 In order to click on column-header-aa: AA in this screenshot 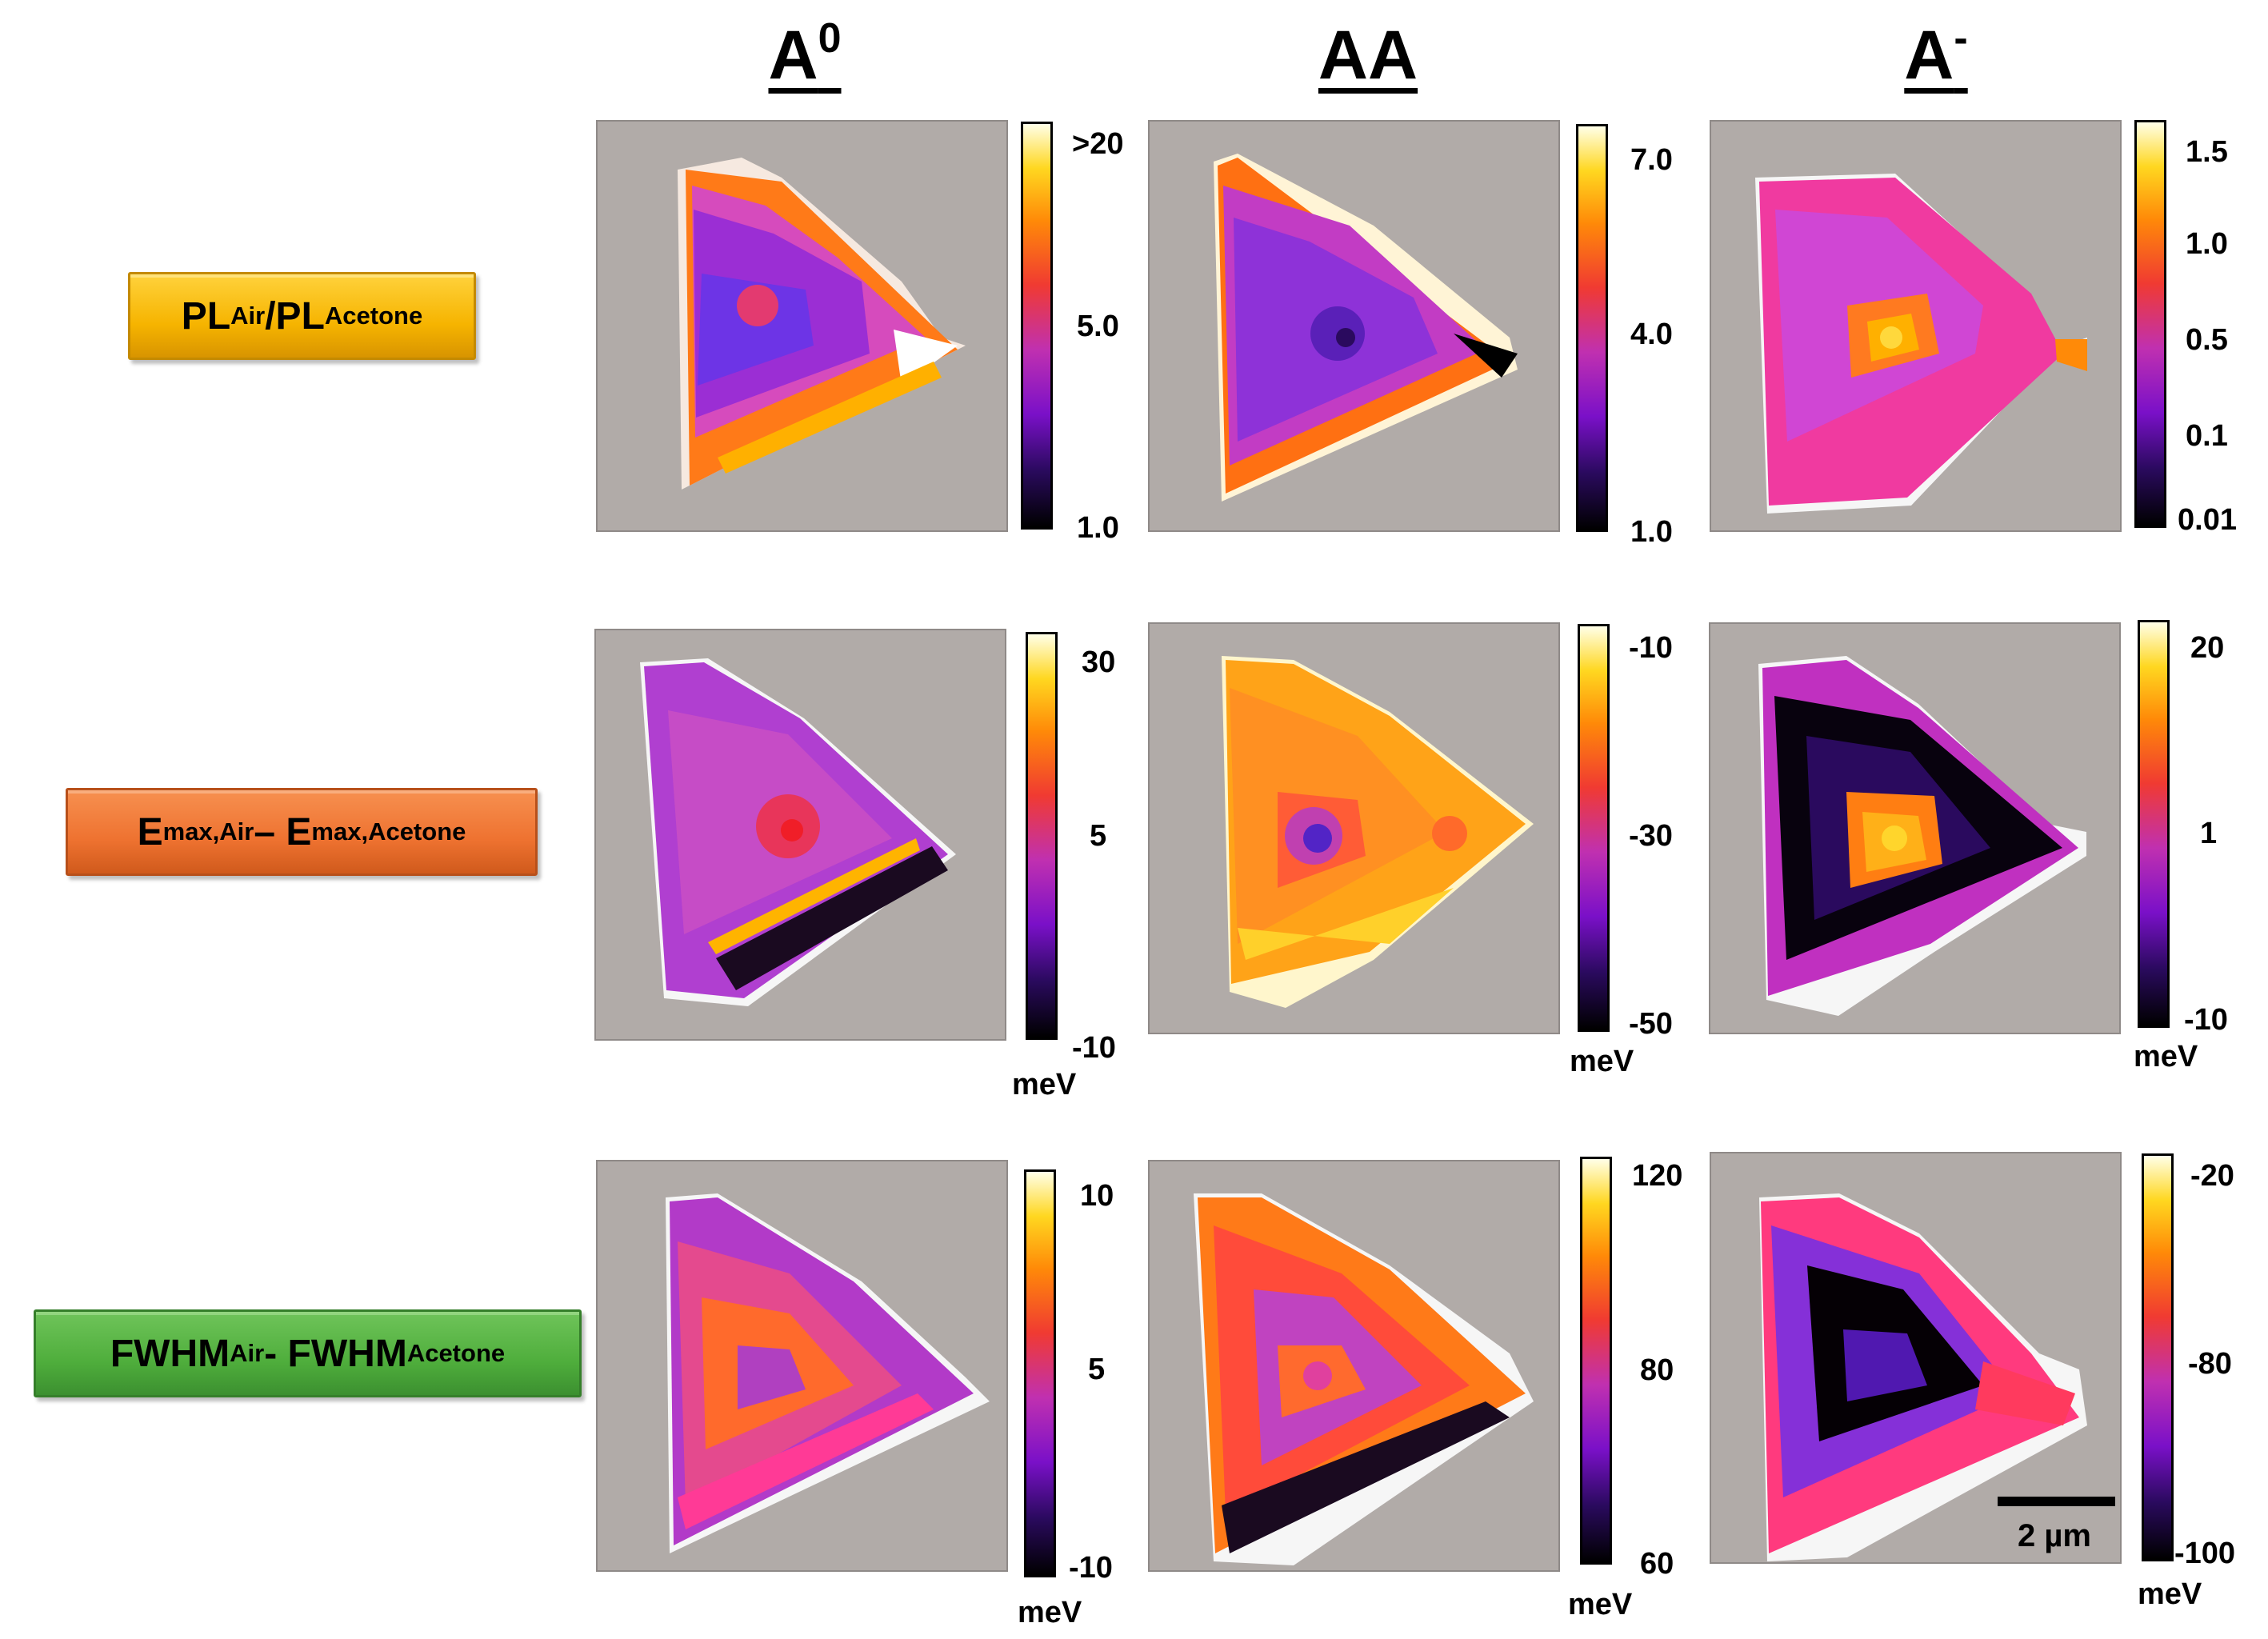, I will do `click(1368, 56)`.